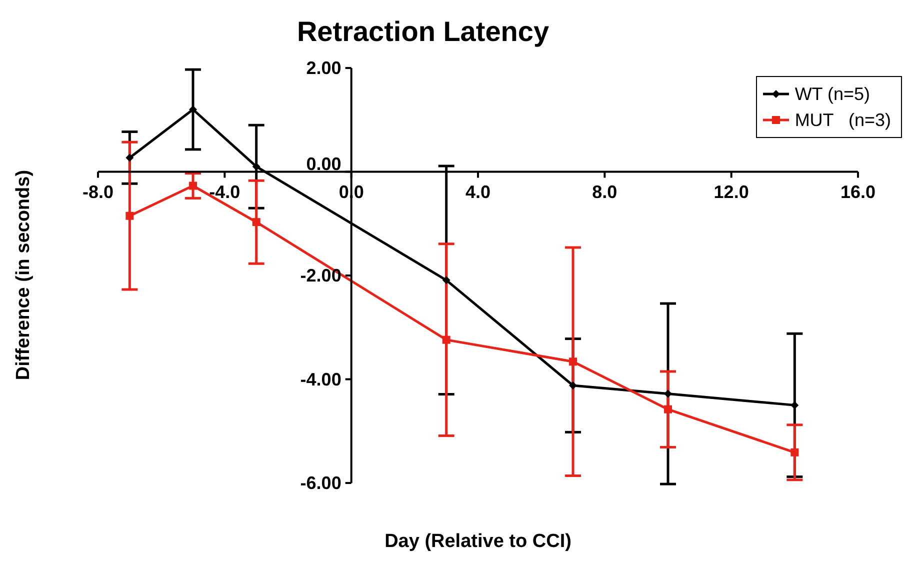  I want to click on y-axis-title: Difference (in seconds), so click(24, 275).